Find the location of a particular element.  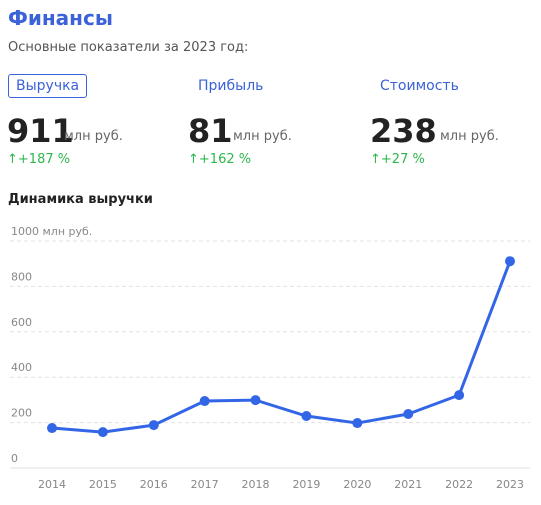

change-text: +162 % is located at coordinates (225, 159).